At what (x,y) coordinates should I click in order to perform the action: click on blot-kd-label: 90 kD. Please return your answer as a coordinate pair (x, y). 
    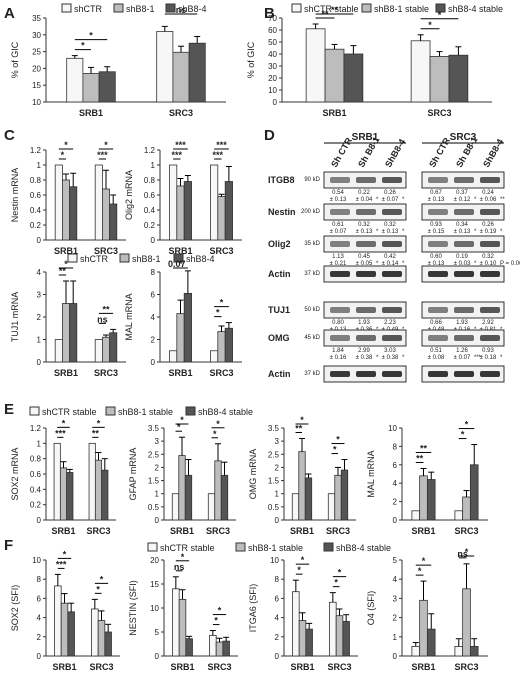
    Looking at the image, I should click on (312, 180).